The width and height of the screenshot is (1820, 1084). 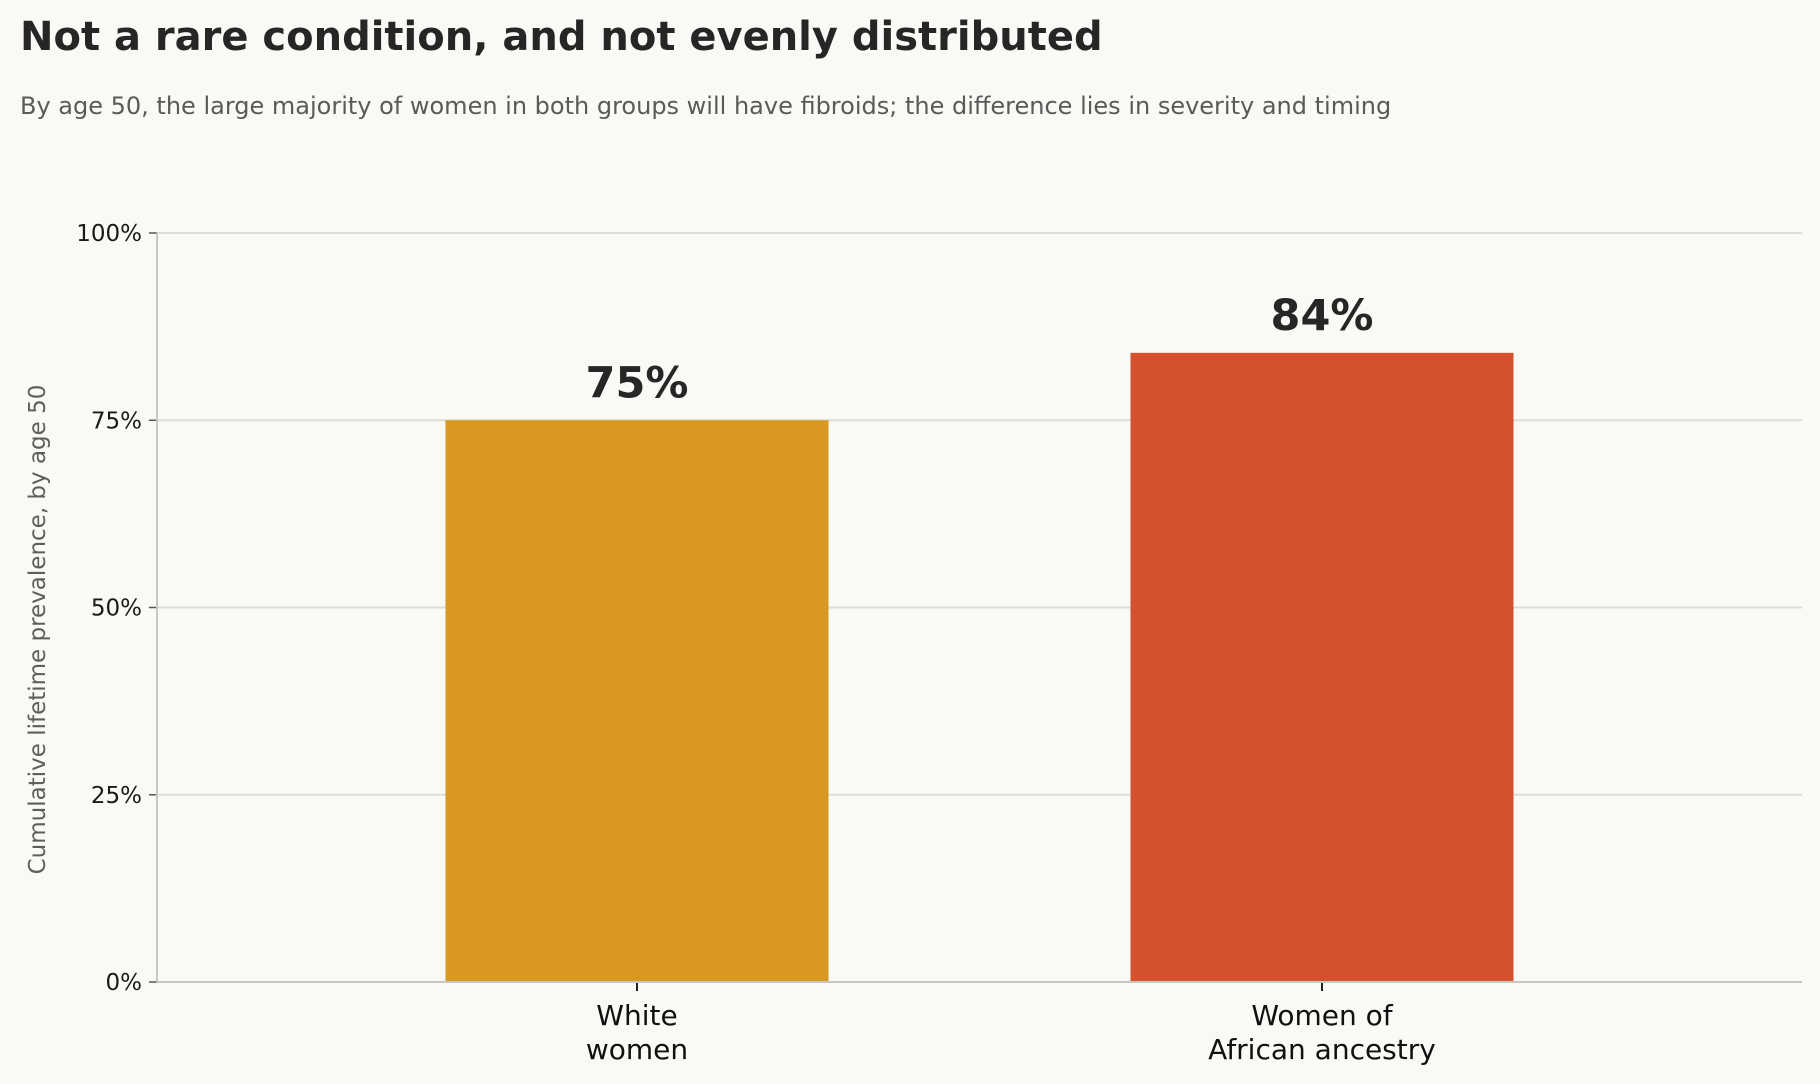 What do you see at coordinates (109, 234) in the screenshot?
I see `y-tick-label: 100%` at bounding box center [109, 234].